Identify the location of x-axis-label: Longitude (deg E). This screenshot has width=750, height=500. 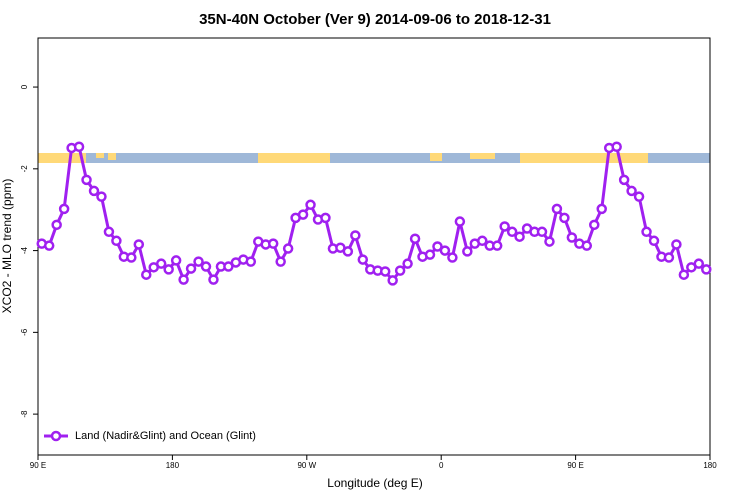
(374, 483).